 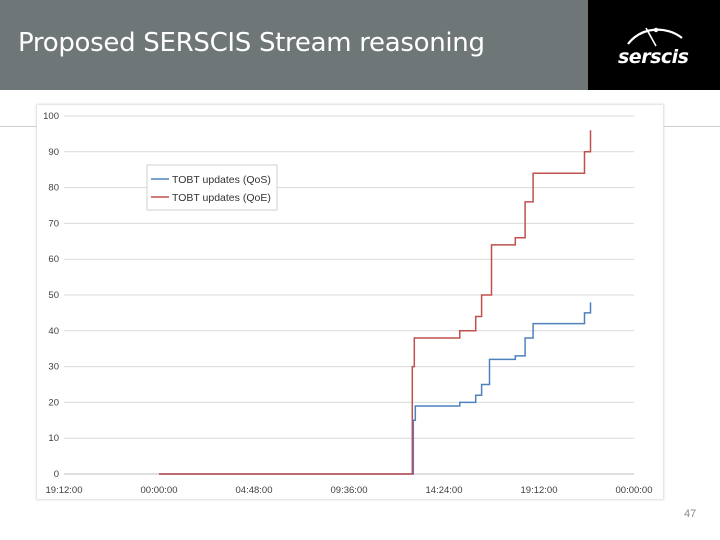 What do you see at coordinates (251, 43) in the screenshot?
I see `slide-title: Proposed SERSCIS Stream reasoning` at bounding box center [251, 43].